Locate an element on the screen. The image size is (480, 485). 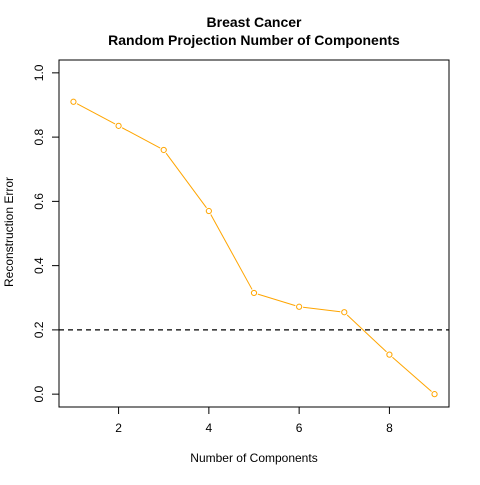
x-tick-label: 8 is located at coordinates (389, 428).